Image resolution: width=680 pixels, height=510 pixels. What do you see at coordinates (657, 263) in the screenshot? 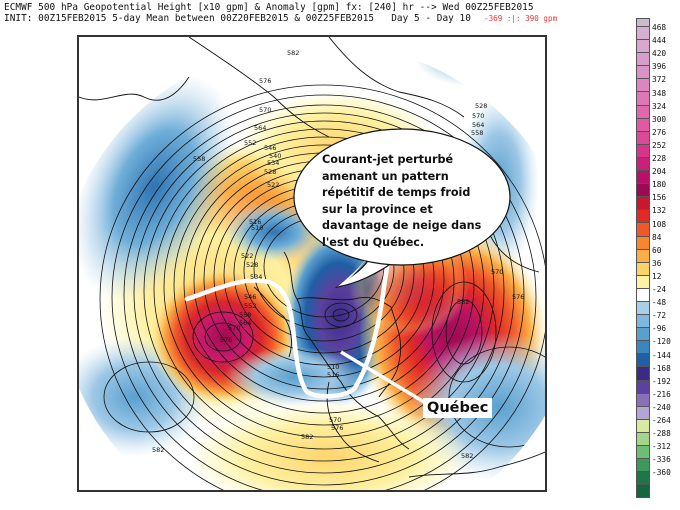
I see `colorbar-tick-label: 36` at bounding box center [657, 263].